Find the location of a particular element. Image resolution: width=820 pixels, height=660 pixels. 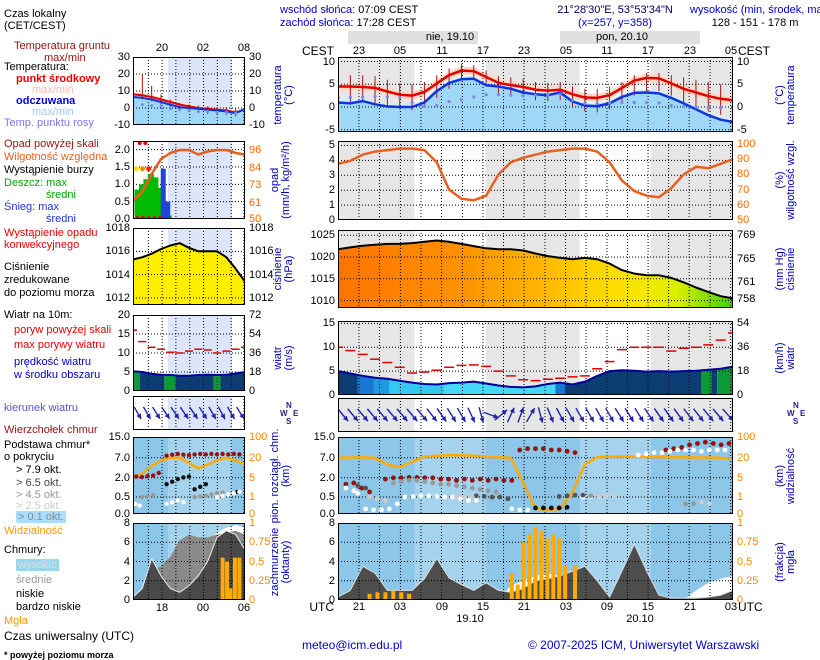

mini-clouds-ltick: 0.0 is located at coordinates (122, 514).